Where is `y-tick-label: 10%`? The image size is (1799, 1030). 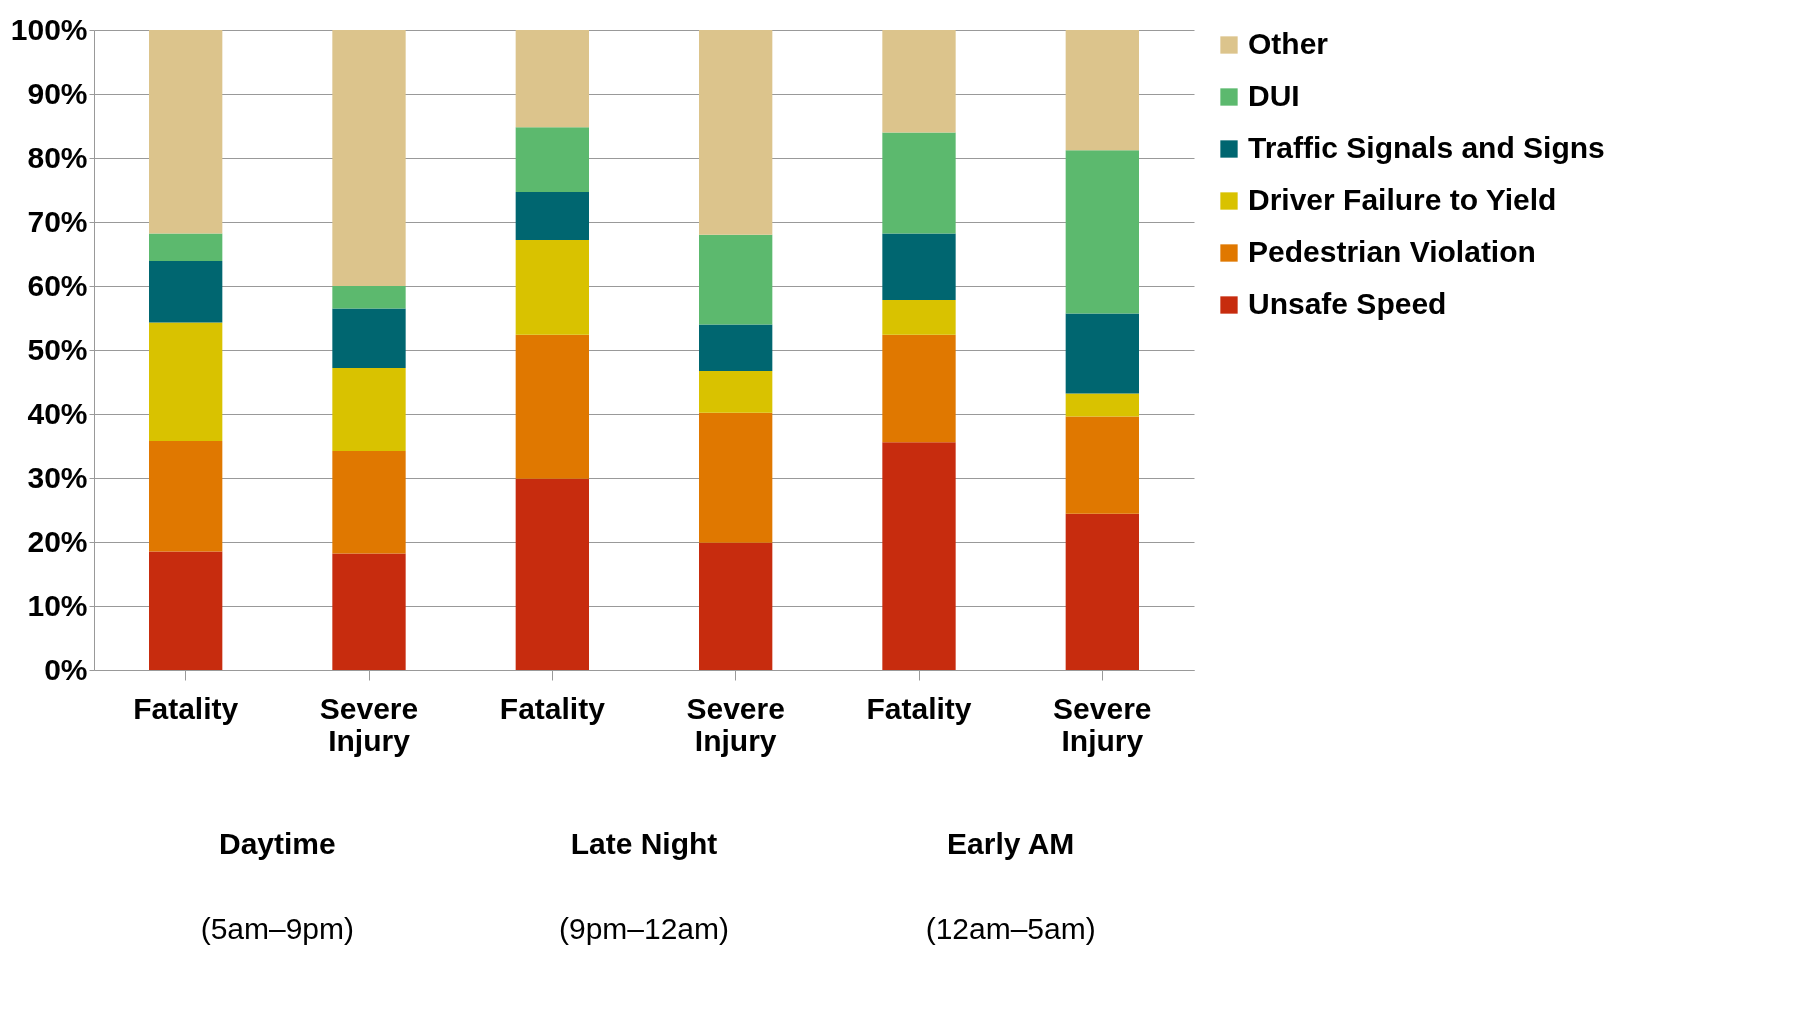 y-tick-label: 10% is located at coordinates (57, 605).